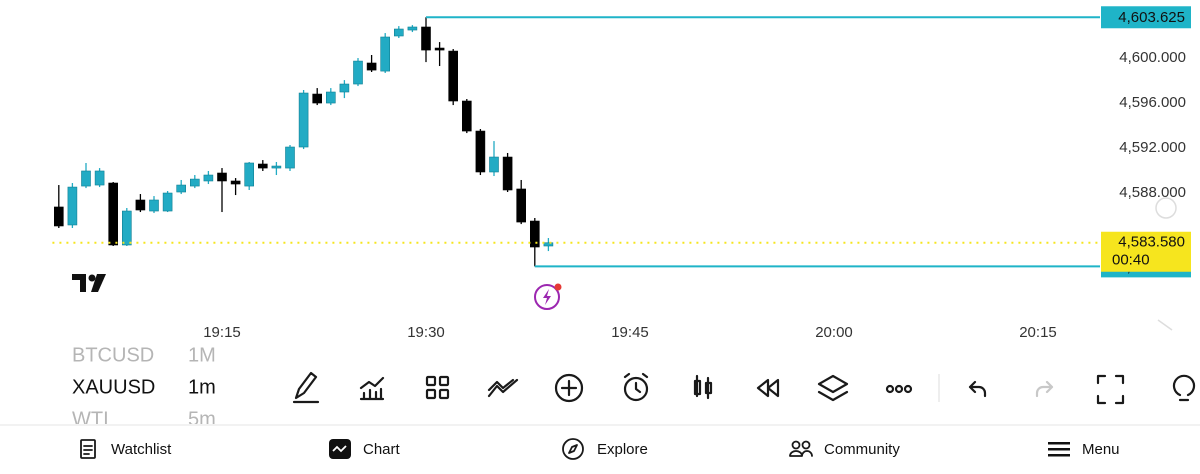 This screenshot has width=1200, height=474. I want to click on redo, so click(1044, 389).